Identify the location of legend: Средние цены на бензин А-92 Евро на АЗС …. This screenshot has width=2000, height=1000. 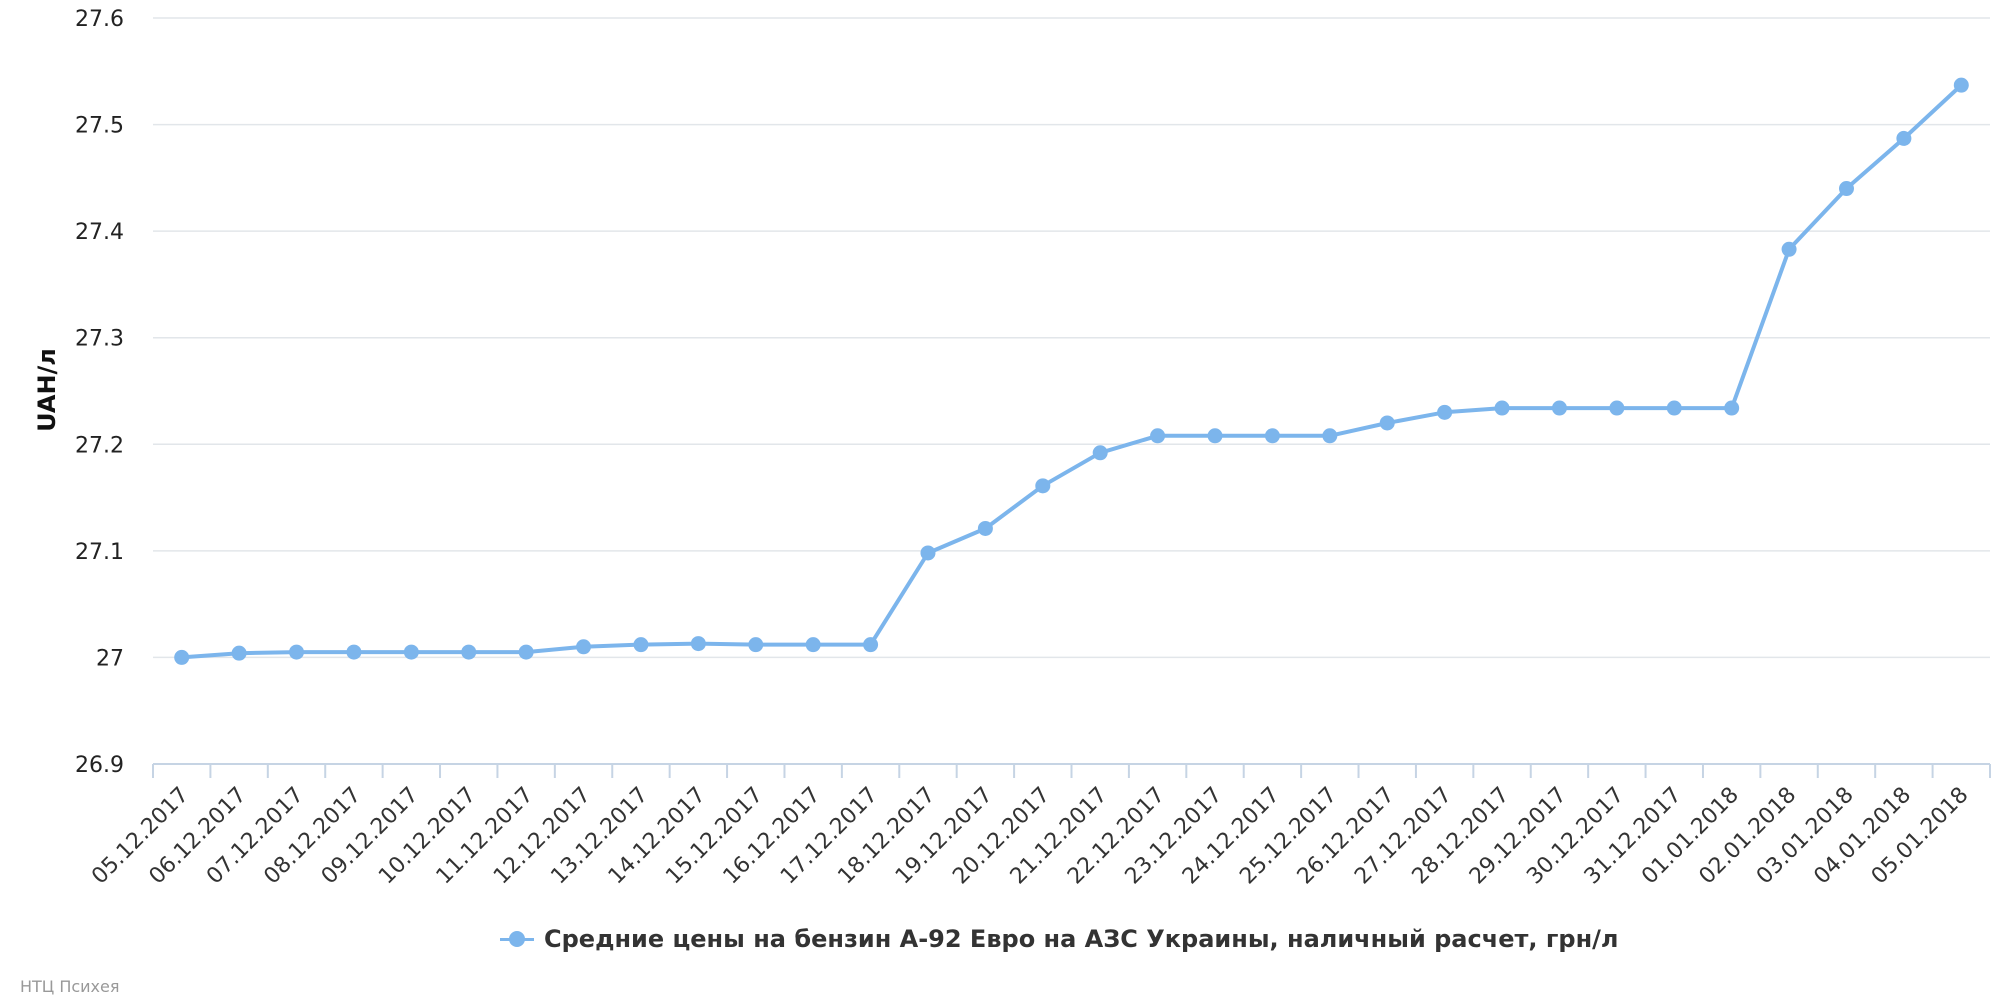
(1059, 939).